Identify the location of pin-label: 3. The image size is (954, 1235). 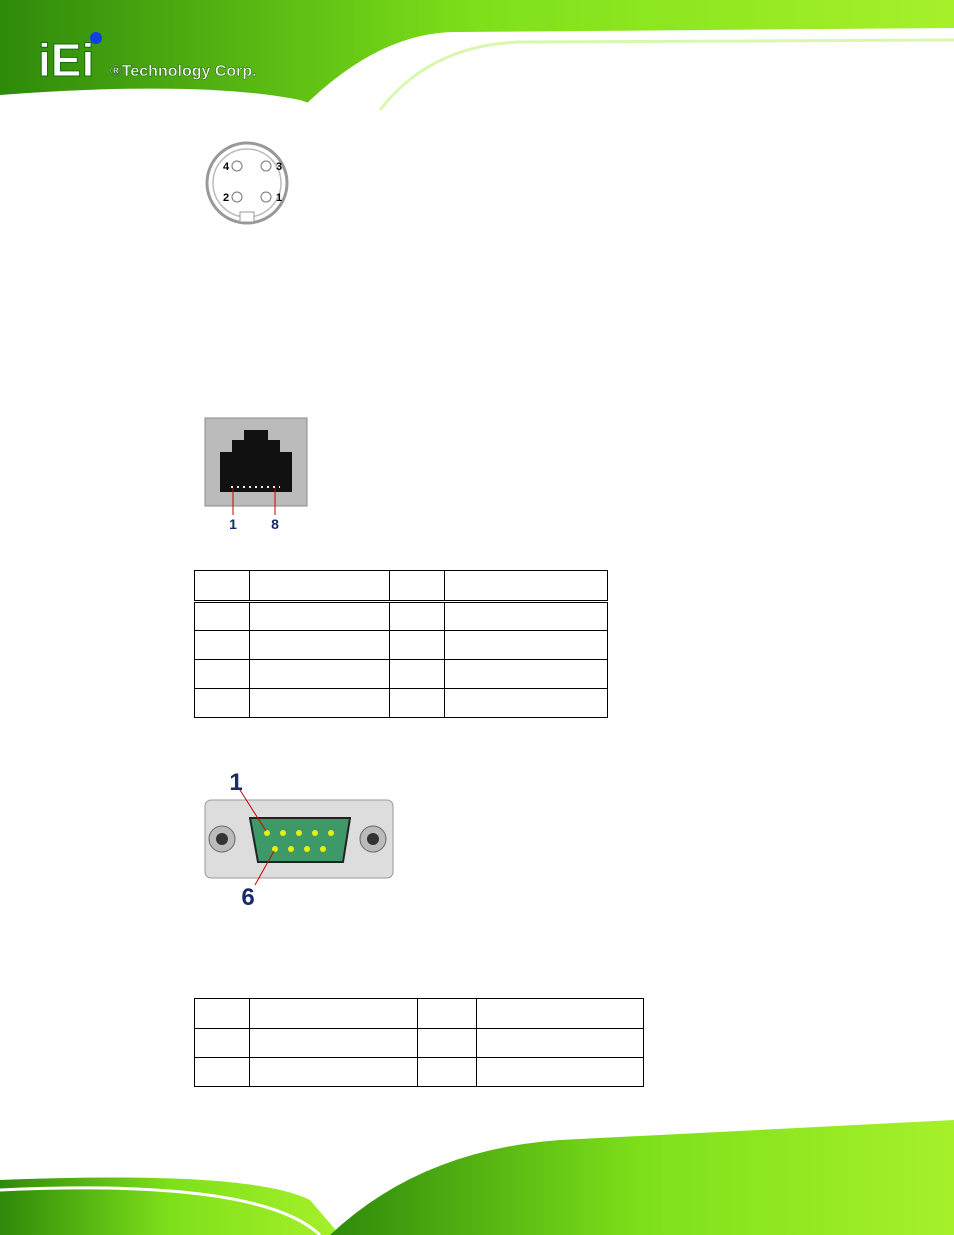
(279, 167).